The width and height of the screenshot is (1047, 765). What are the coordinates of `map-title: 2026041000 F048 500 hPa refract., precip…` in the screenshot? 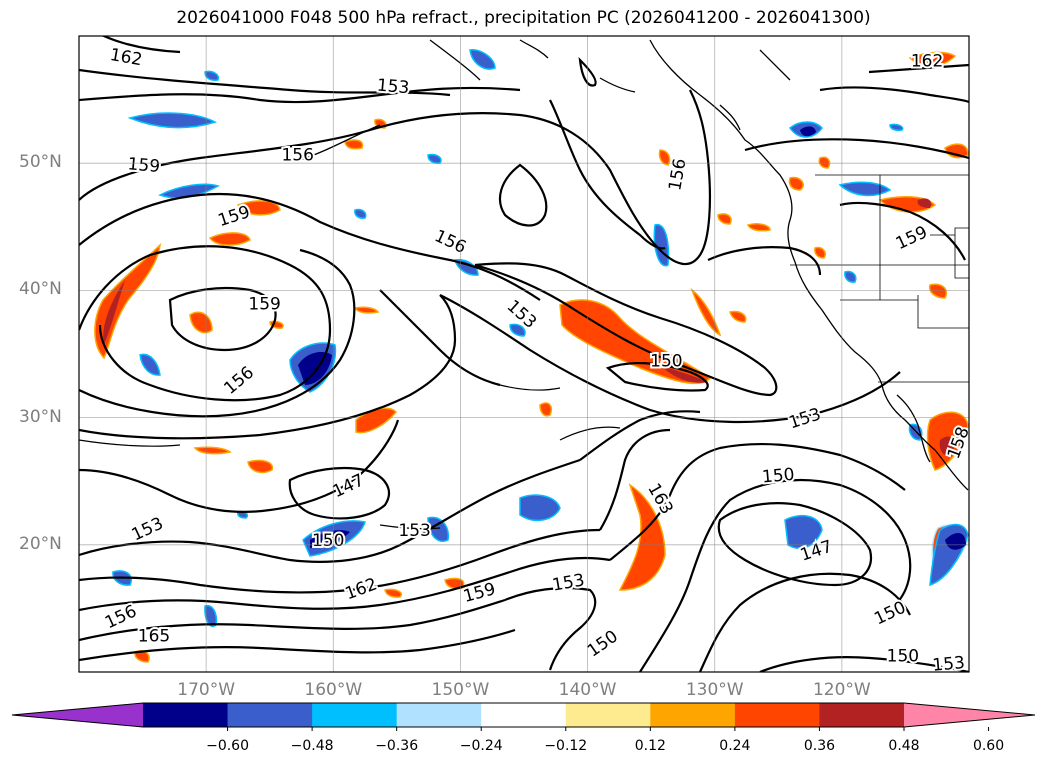 It's located at (523, 18).